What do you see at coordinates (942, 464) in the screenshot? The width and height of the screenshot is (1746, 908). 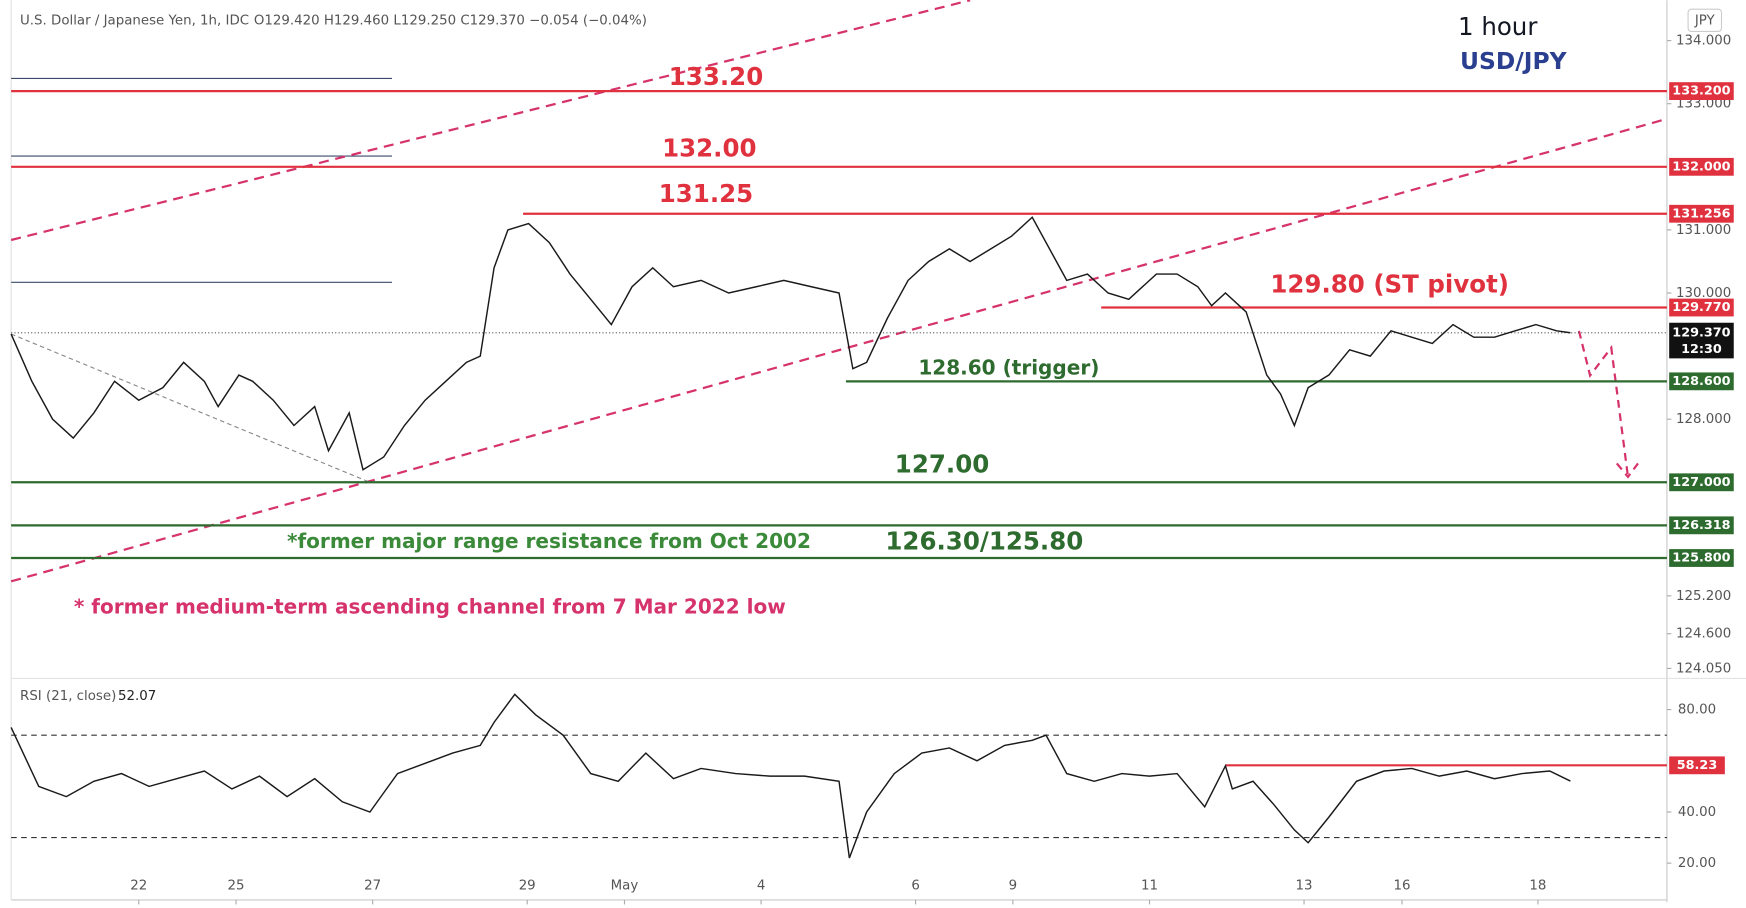 I see `annotation: 127.00` at bounding box center [942, 464].